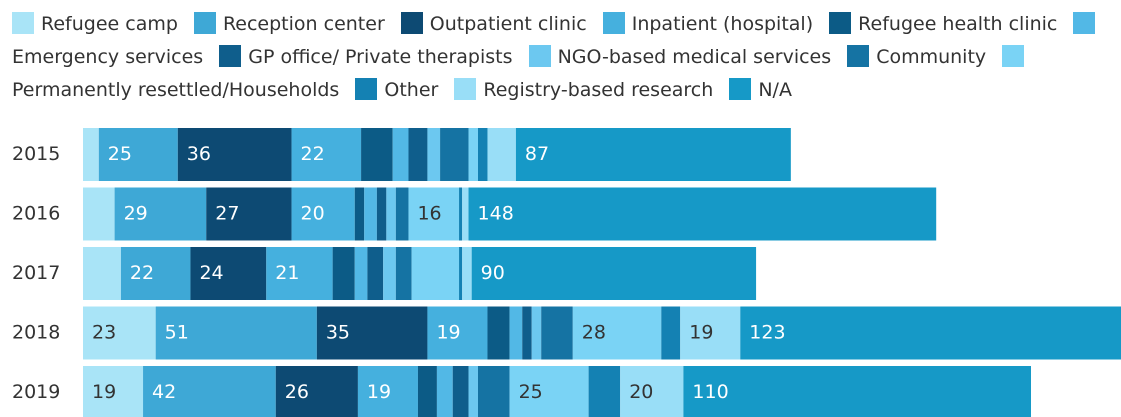 The width and height of the screenshot is (1121, 417). What do you see at coordinates (338, 333) in the screenshot?
I see `data-label: 35` at bounding box center [338, 333].